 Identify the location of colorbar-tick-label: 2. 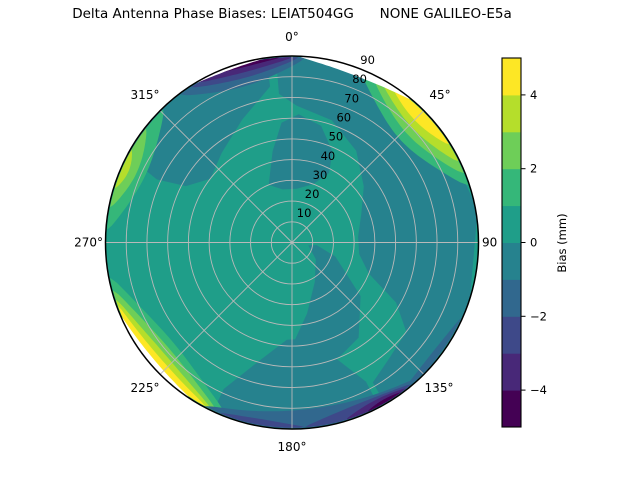
(533, 169).